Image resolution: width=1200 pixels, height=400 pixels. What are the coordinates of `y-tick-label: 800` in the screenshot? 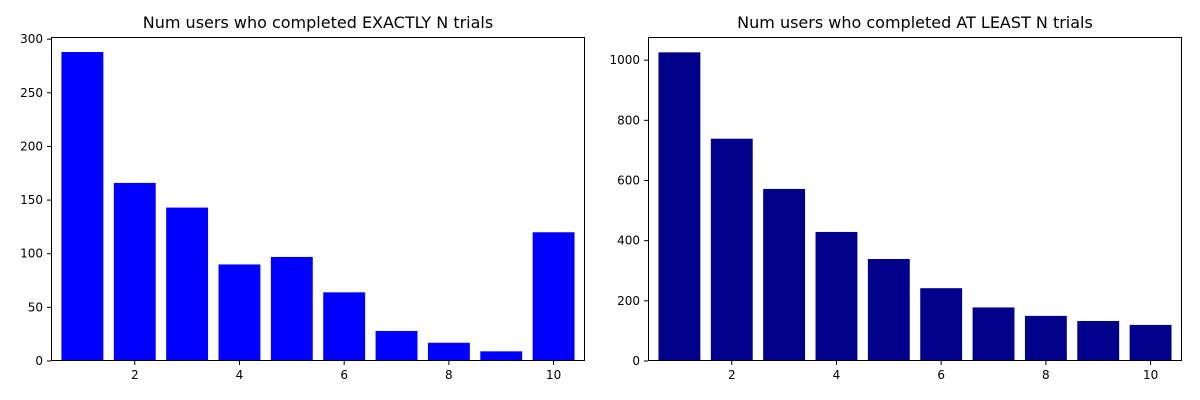 It's located at (628, 120).